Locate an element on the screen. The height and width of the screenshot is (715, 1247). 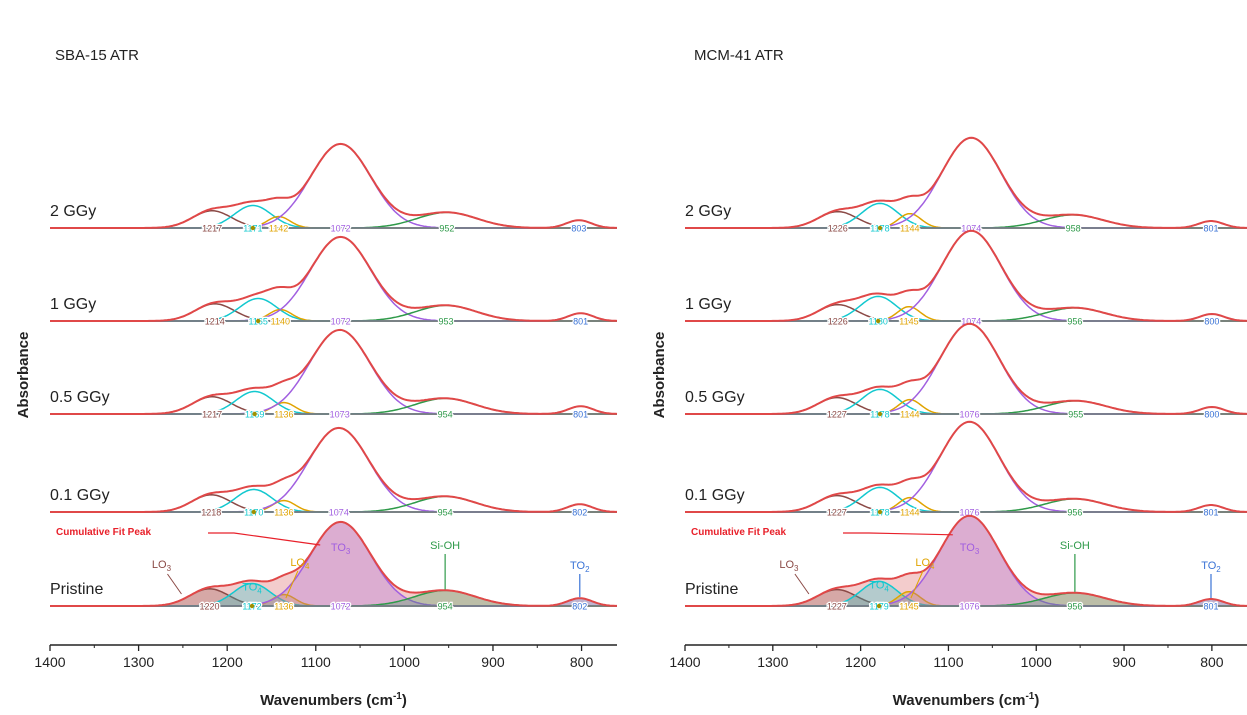
band-annotations: LO3 TO4 LO4 TO3 Si-OH TO2 Cumulative Fit Peak is located at coordinates (323, 563).